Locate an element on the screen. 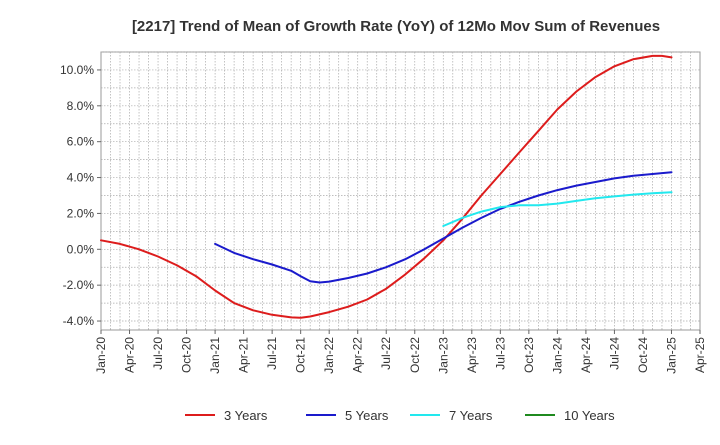 The width and height of the screenshot is (720, 445). x-tick-label: Apr-21 is located at coordinates (244, 355).